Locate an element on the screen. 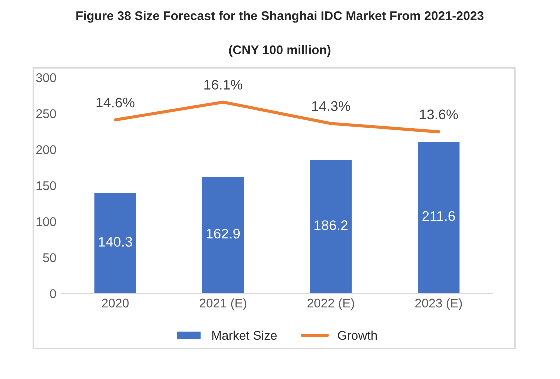 This screenshot has width=560, height=379. data-label: 162.9 is located at coordinates (223, 233).